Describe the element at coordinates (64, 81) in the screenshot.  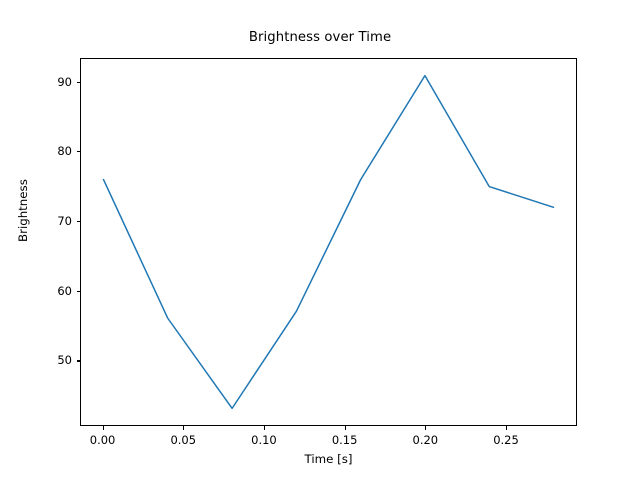
I see `y-tick-label: 90` at that location.